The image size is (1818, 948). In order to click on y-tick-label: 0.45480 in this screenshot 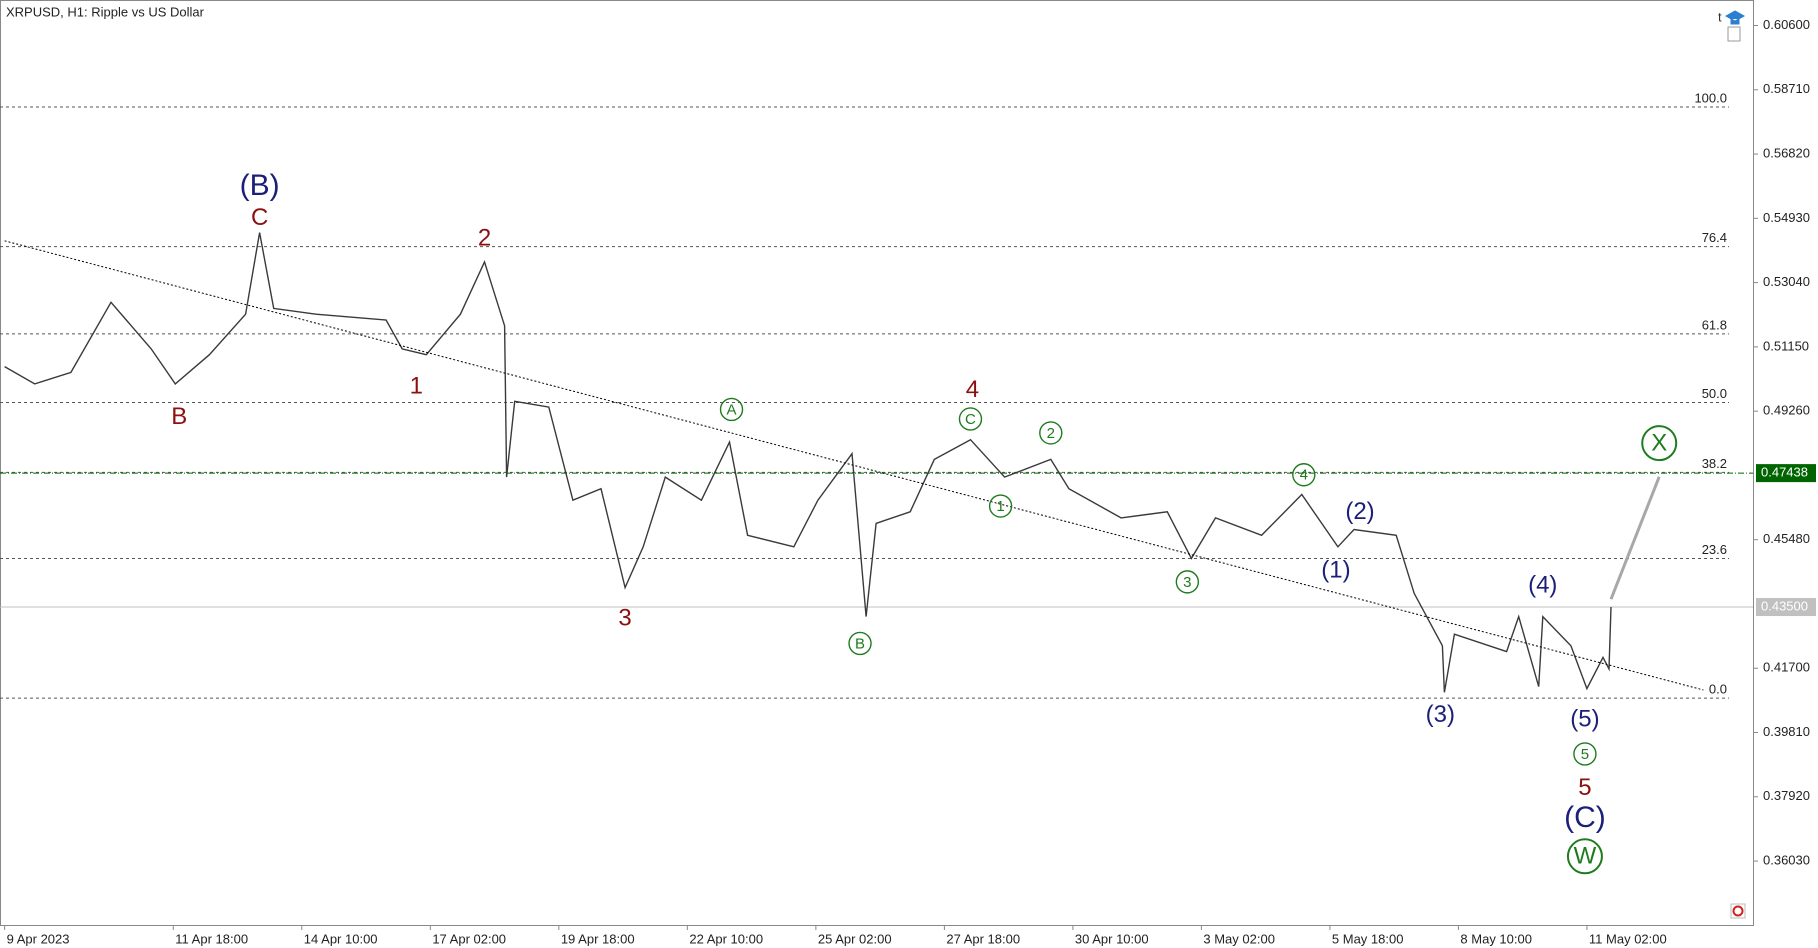, I will do `click(1786, 538)`.